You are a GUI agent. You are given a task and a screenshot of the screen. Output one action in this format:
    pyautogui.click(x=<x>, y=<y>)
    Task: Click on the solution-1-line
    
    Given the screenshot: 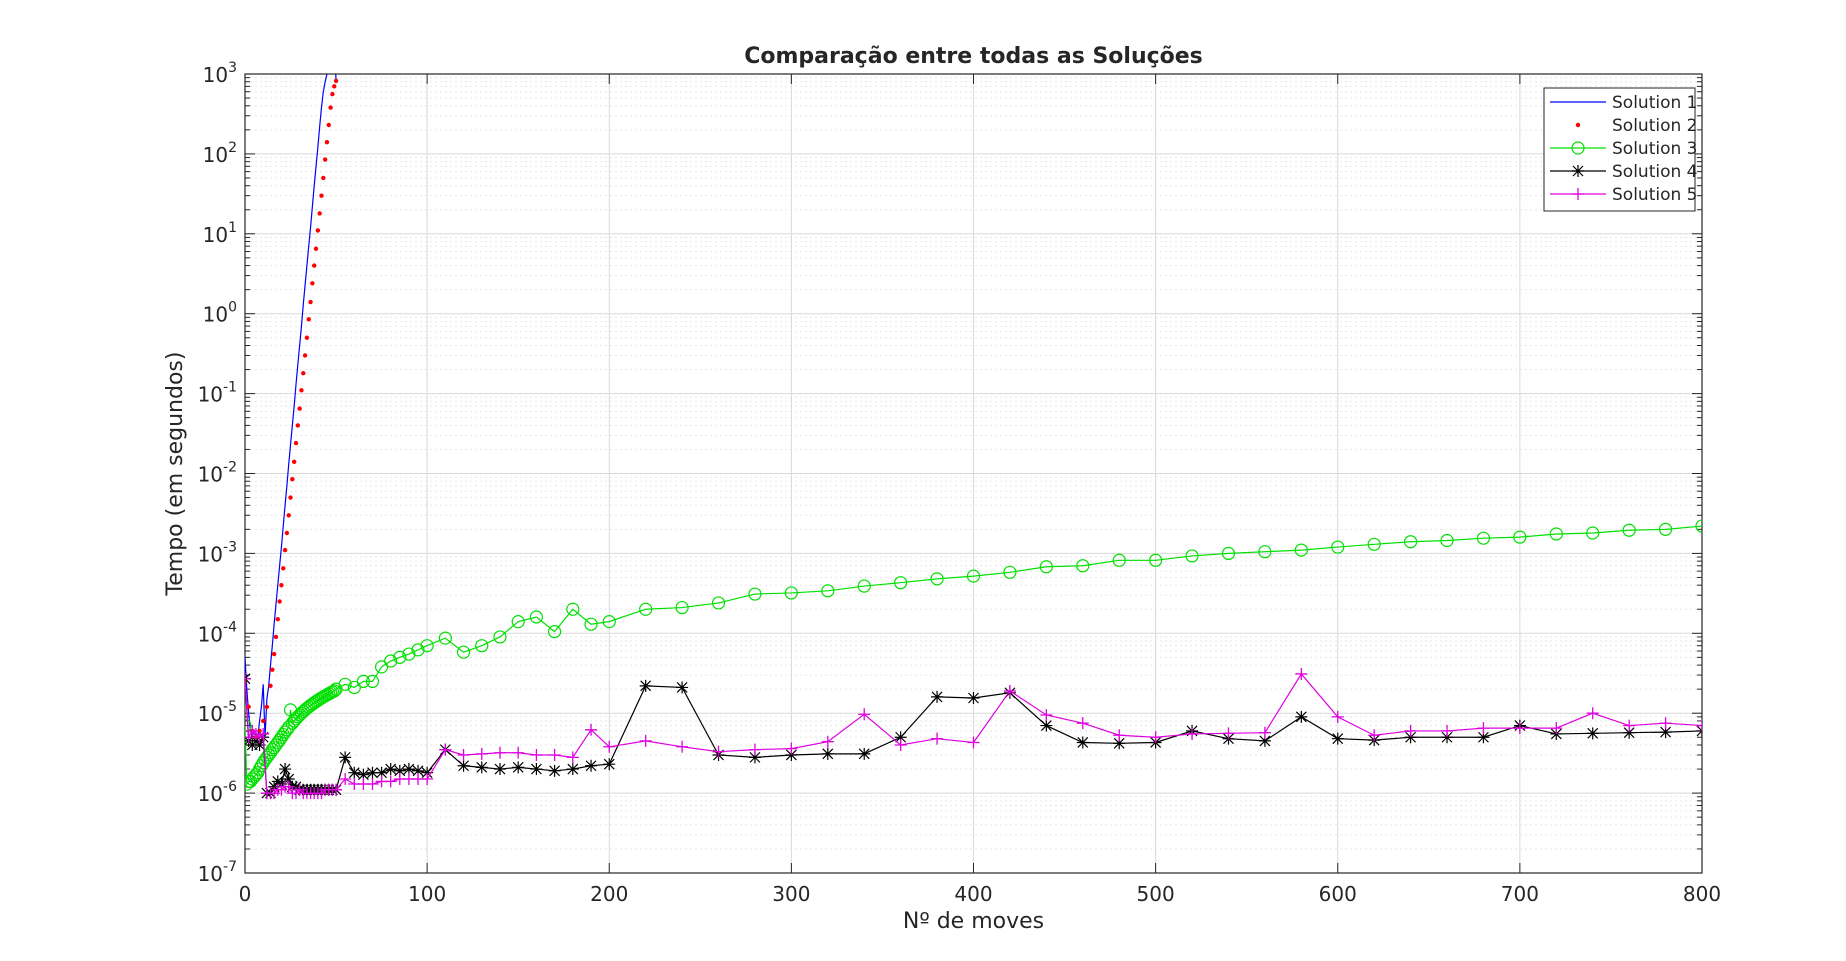 What is the action you would take?
    pyautogui.click(x=291, y=407)
    